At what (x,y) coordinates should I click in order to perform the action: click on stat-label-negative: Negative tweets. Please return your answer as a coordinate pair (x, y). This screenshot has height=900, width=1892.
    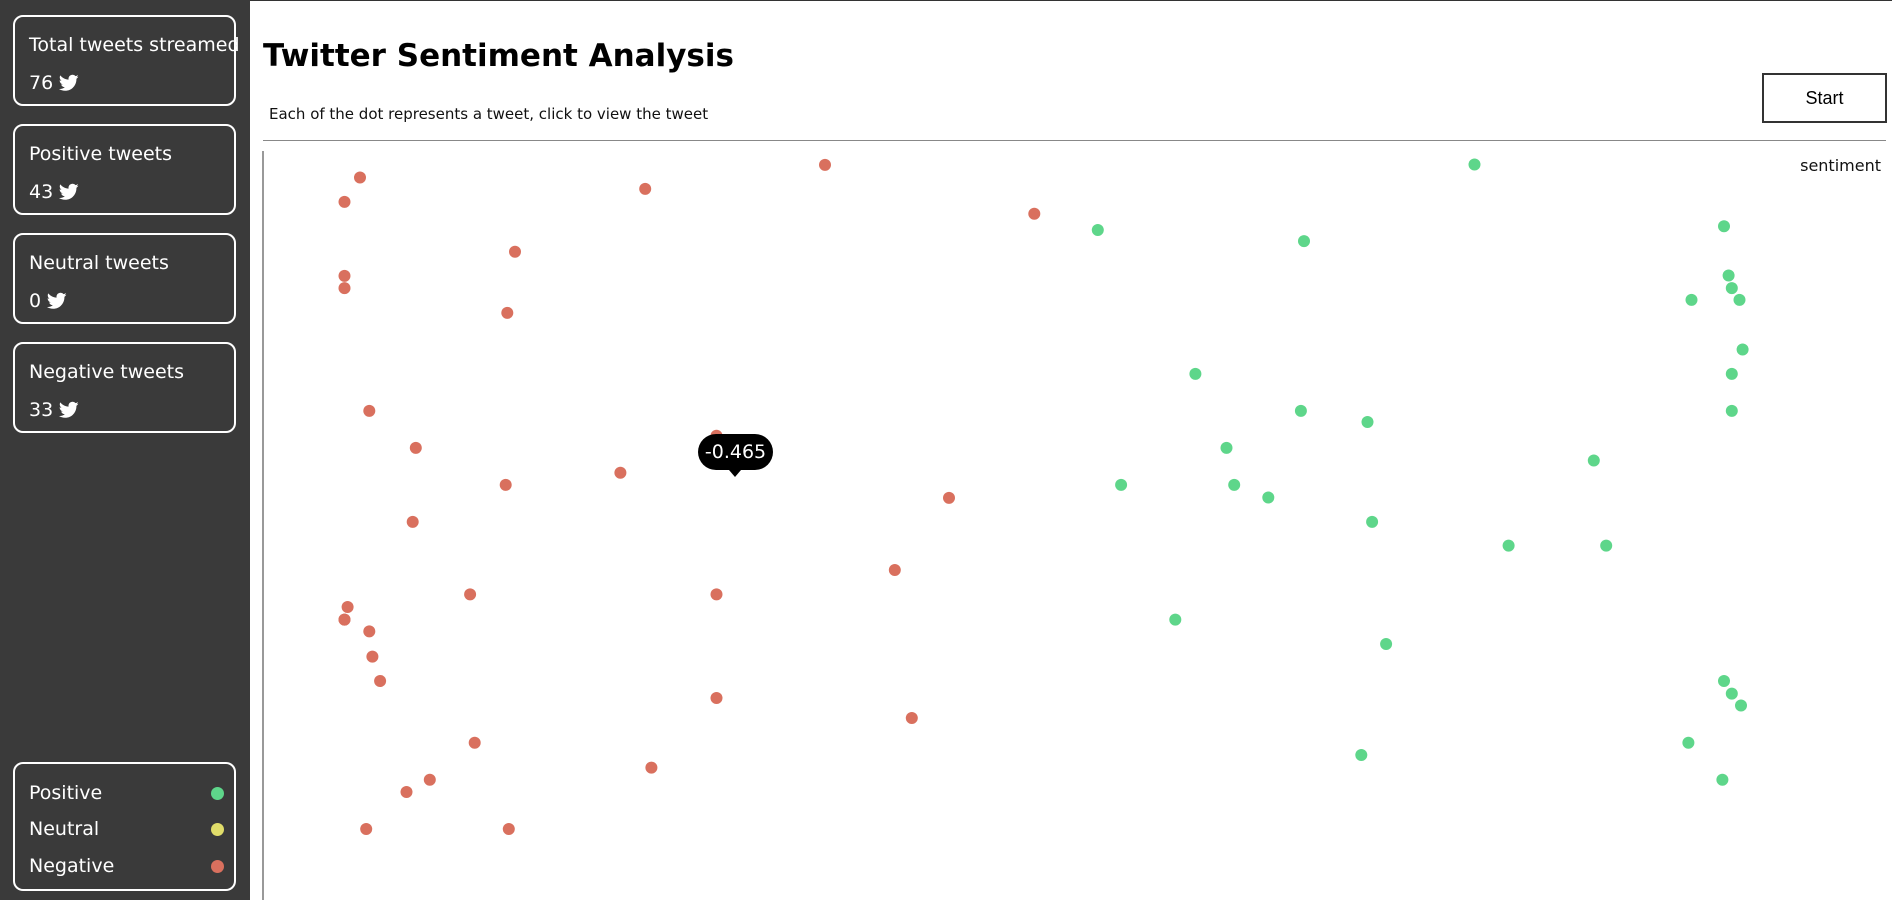
    Looking at the image, I should click on (107, 372).